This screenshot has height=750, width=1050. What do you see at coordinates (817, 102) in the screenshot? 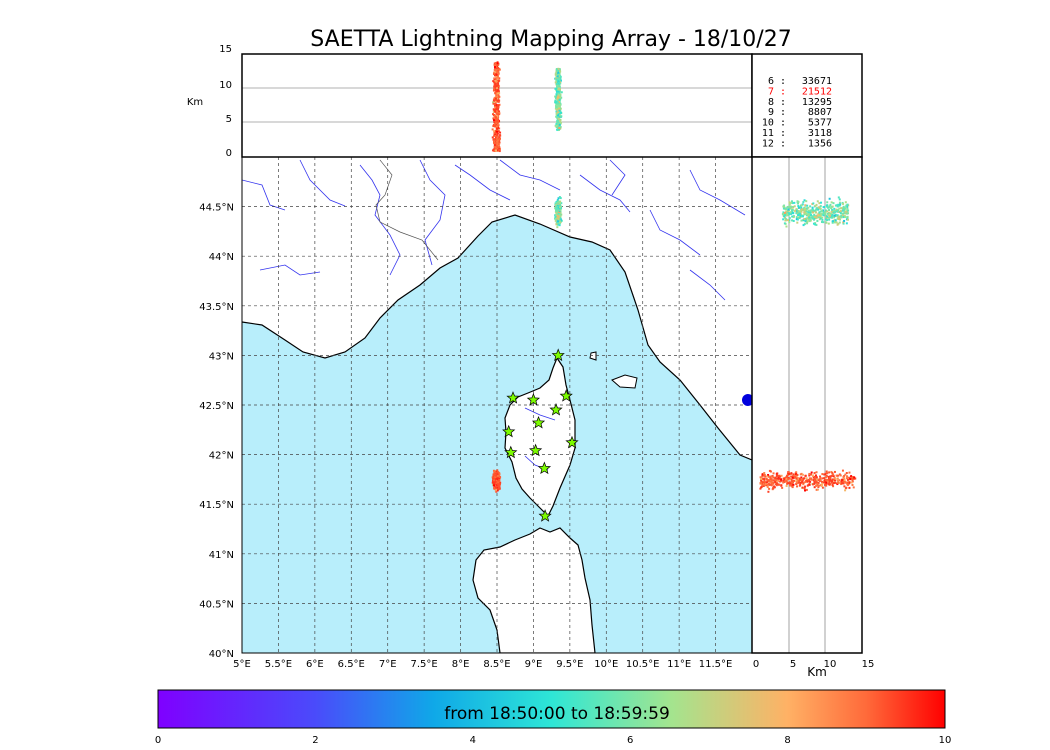
I see `count-value: 13295` at bounding box center [817, 102].